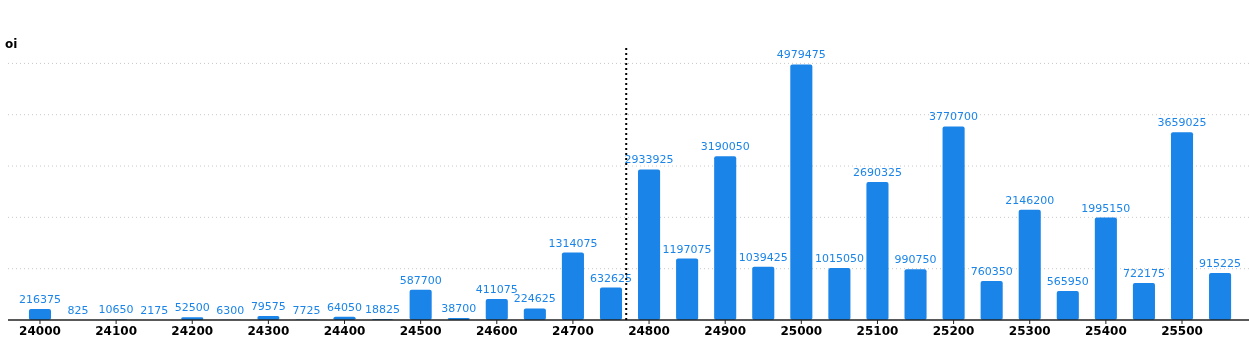 The height and width of the screenshot is (343, 1249). I want to click on data-label: 565950, so click(1067, 281).